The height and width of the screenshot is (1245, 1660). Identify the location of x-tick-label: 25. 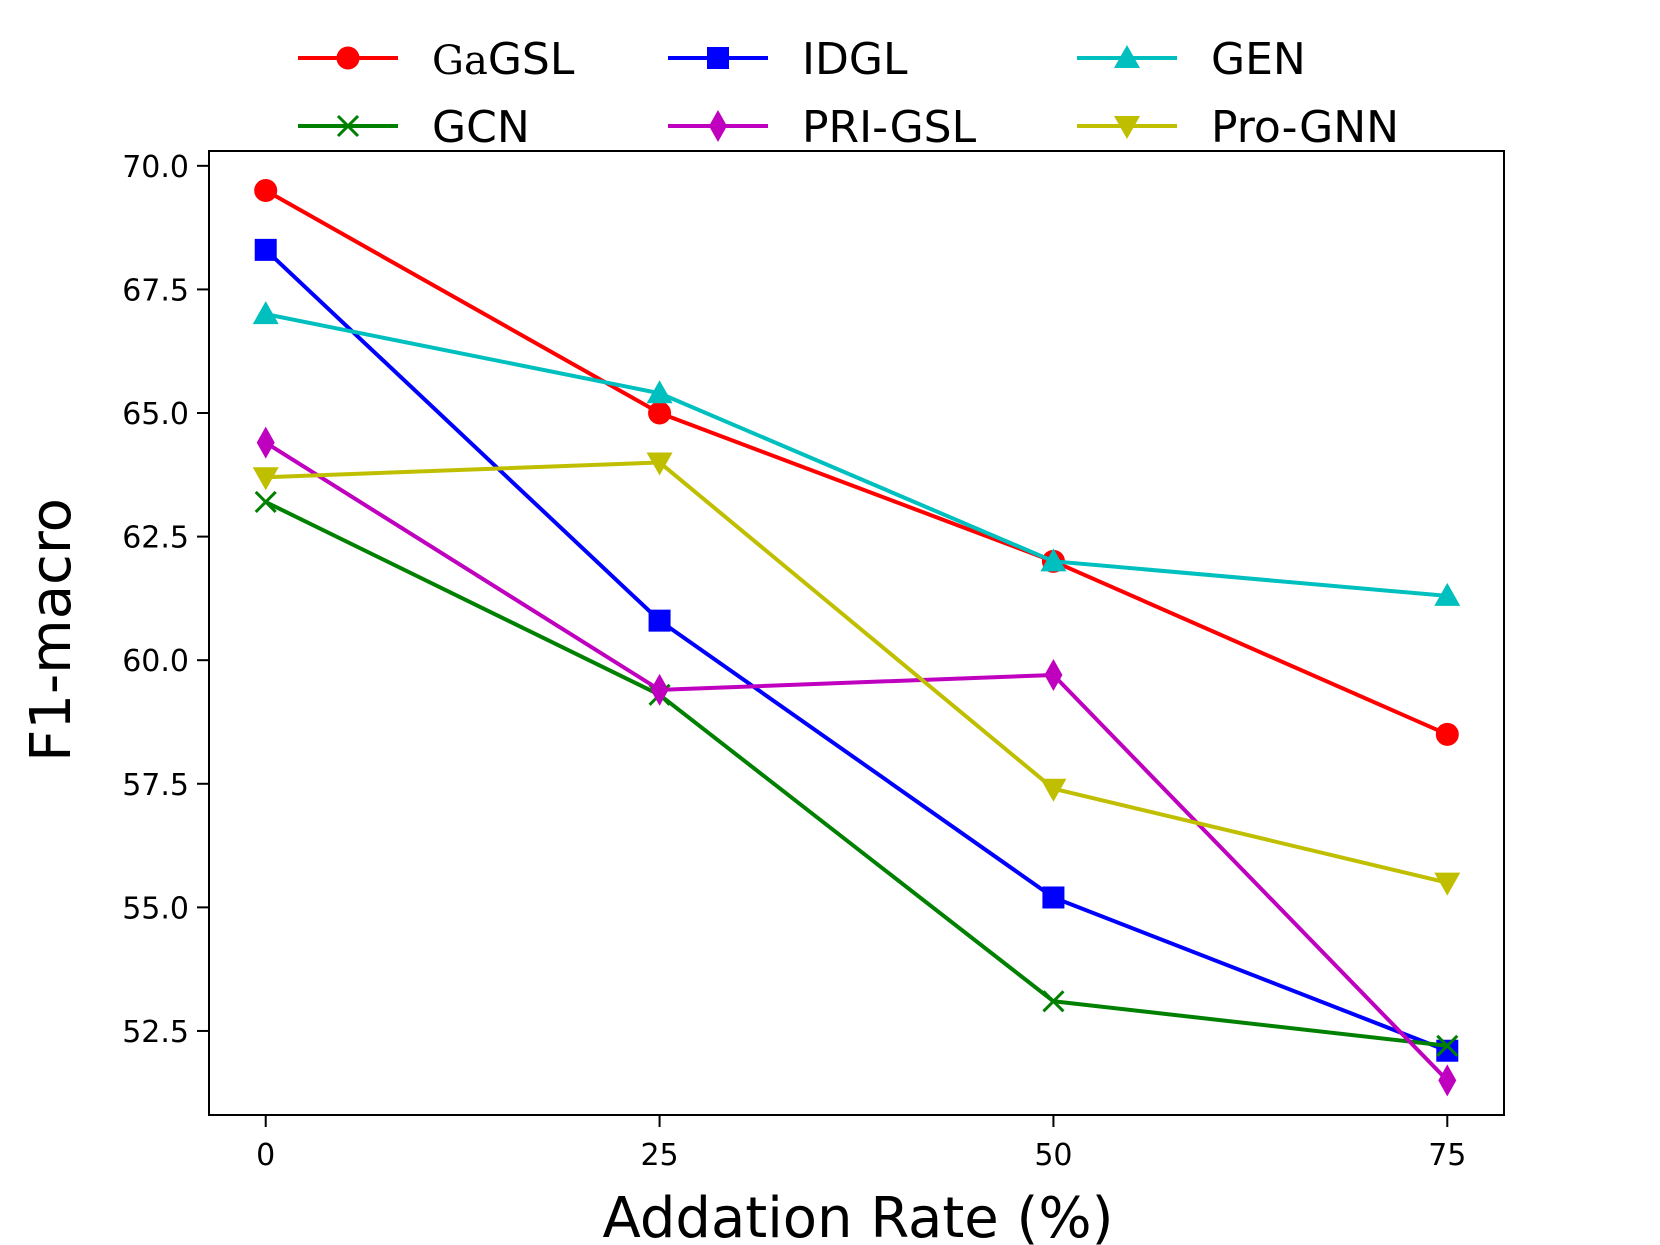
(659, 1155).